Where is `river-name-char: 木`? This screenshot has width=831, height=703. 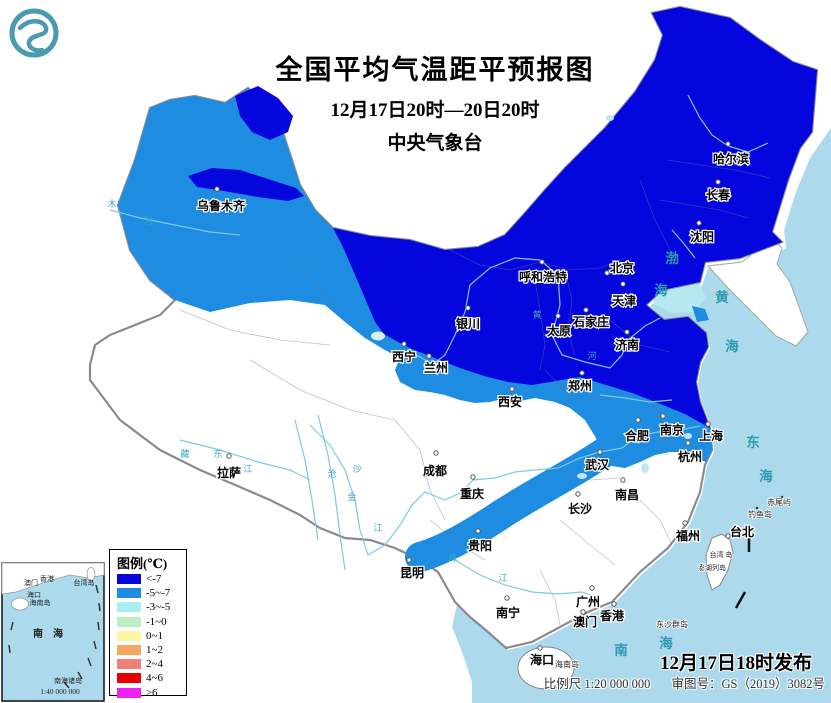
river-name-char: 木 is located at coordinates (111, 203).